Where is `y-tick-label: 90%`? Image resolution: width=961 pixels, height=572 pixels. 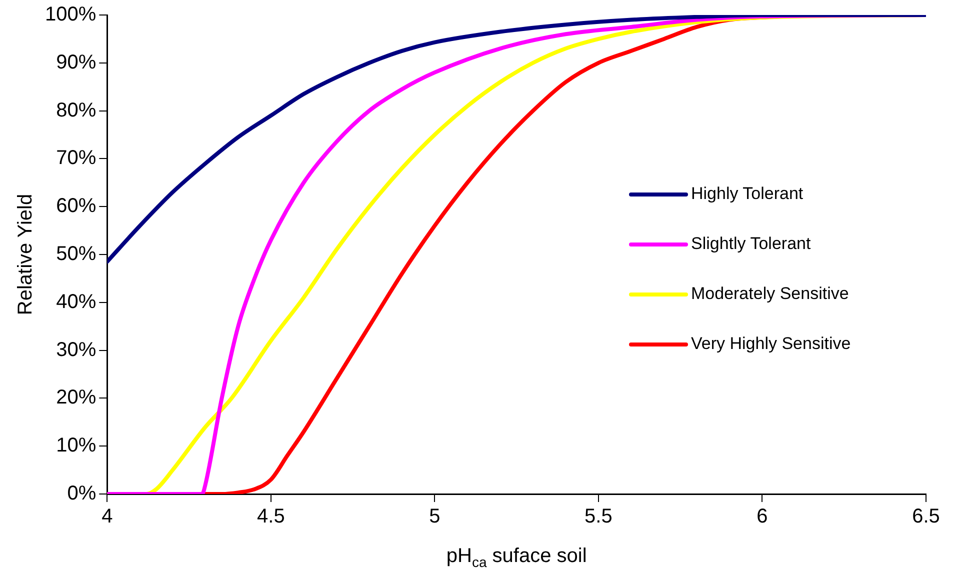
y-tick-label: 90% is located at coordinates (76, 62).